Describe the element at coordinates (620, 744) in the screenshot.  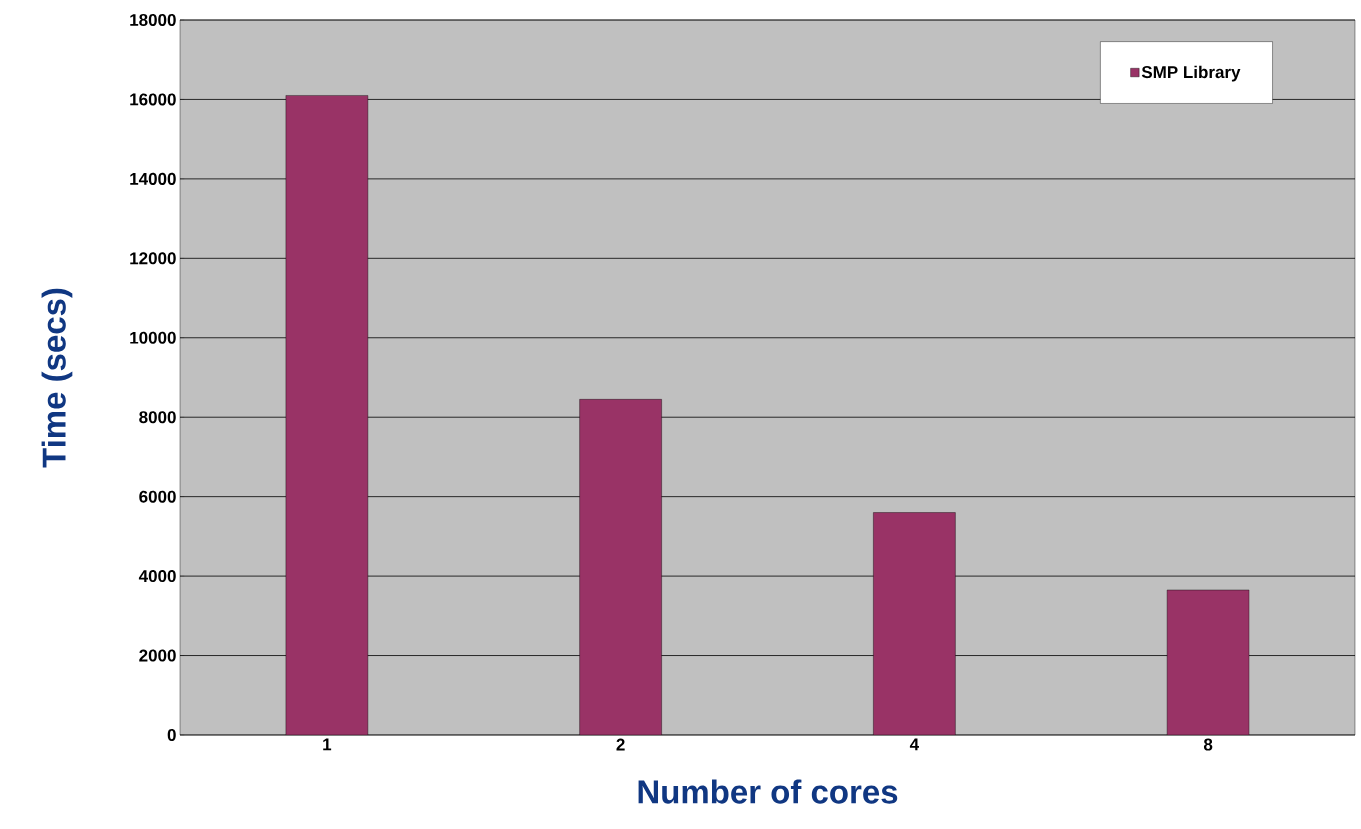
I see `x-tick-label: 2` at that location.